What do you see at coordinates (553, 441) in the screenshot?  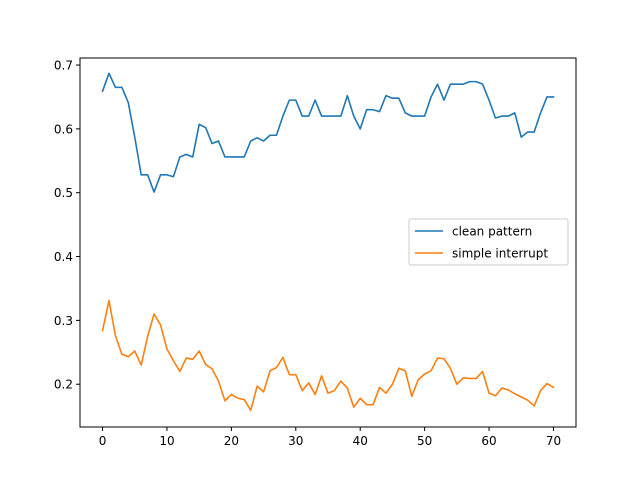 I see `x-tick-label: 70` at bounding box center [553, 441].